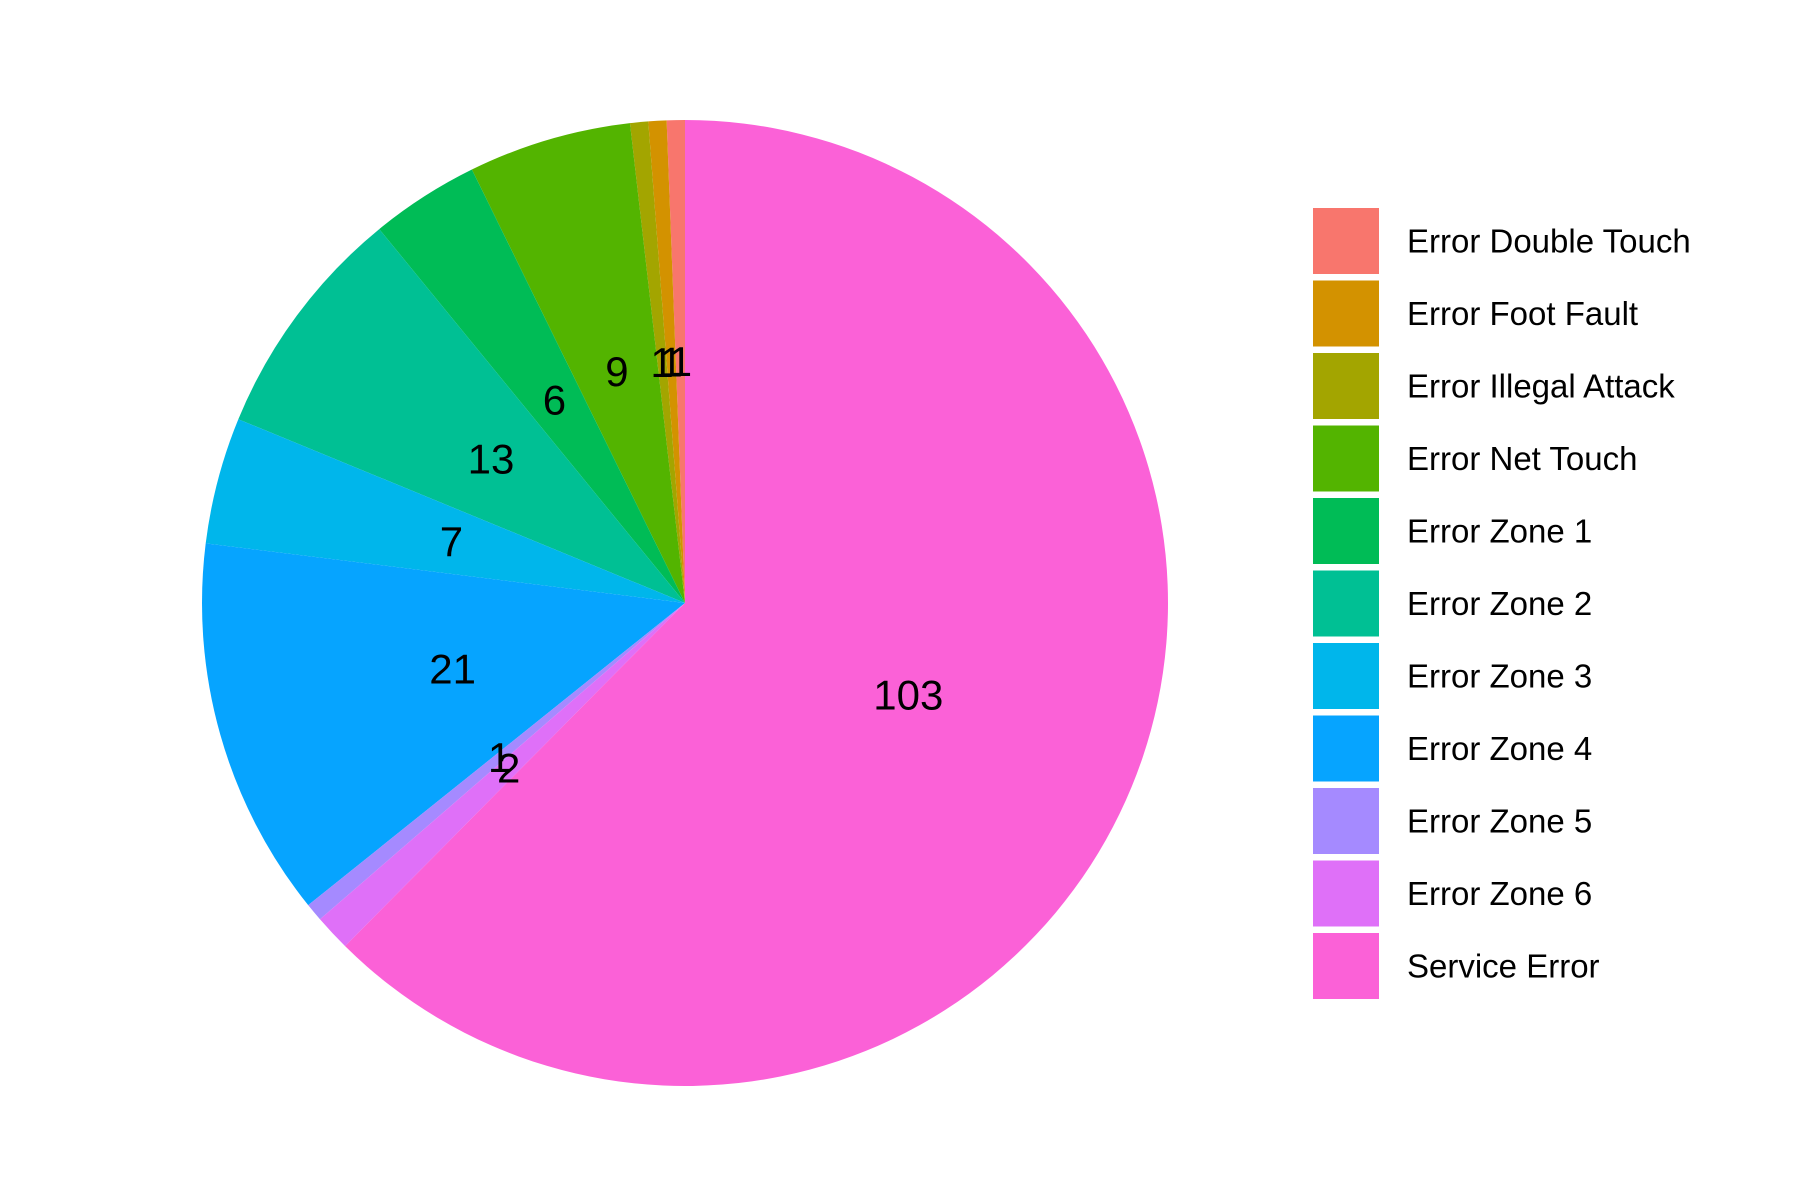  What do you see at coordinates (1499, 748) in the screenshot?
I see `legend-label-error-zone-4: Error Zone 4` at bounding box center [1499, 748].